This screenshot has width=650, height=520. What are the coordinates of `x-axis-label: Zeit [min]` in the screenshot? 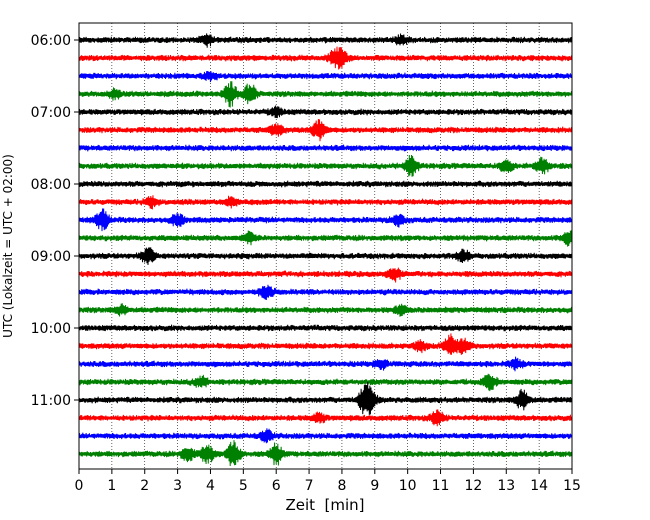 It's located at (324, 505).